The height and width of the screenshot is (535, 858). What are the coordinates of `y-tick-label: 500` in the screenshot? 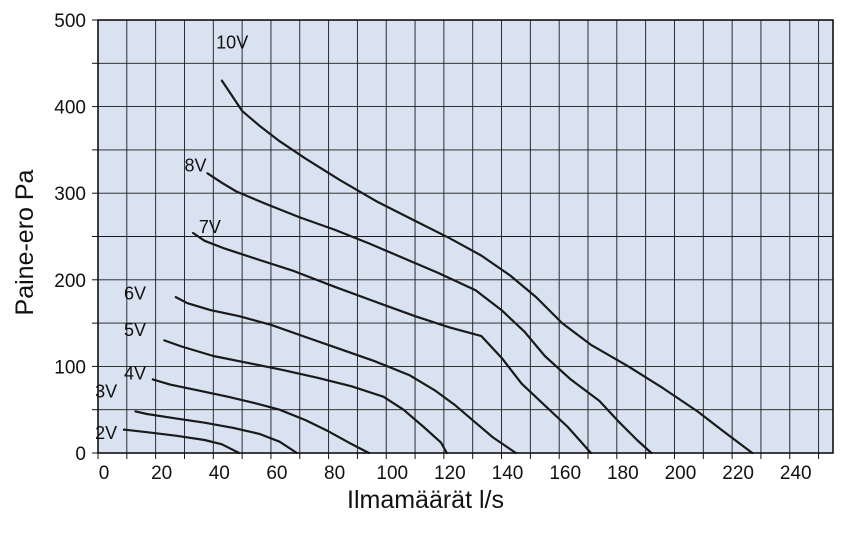 It's located at (70, 21).